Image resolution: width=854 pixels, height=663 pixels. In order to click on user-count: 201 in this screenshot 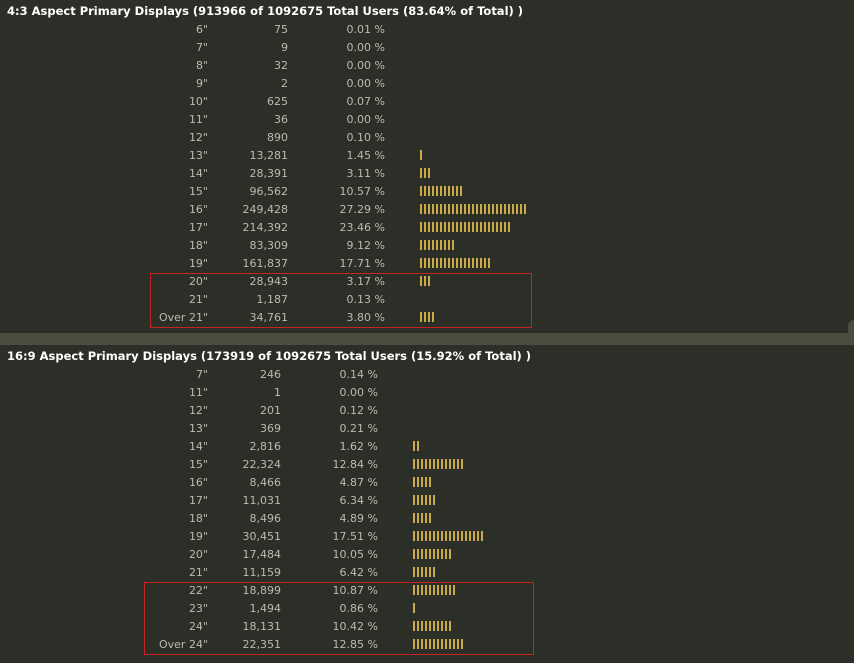, I will do `click(270, 410)`.